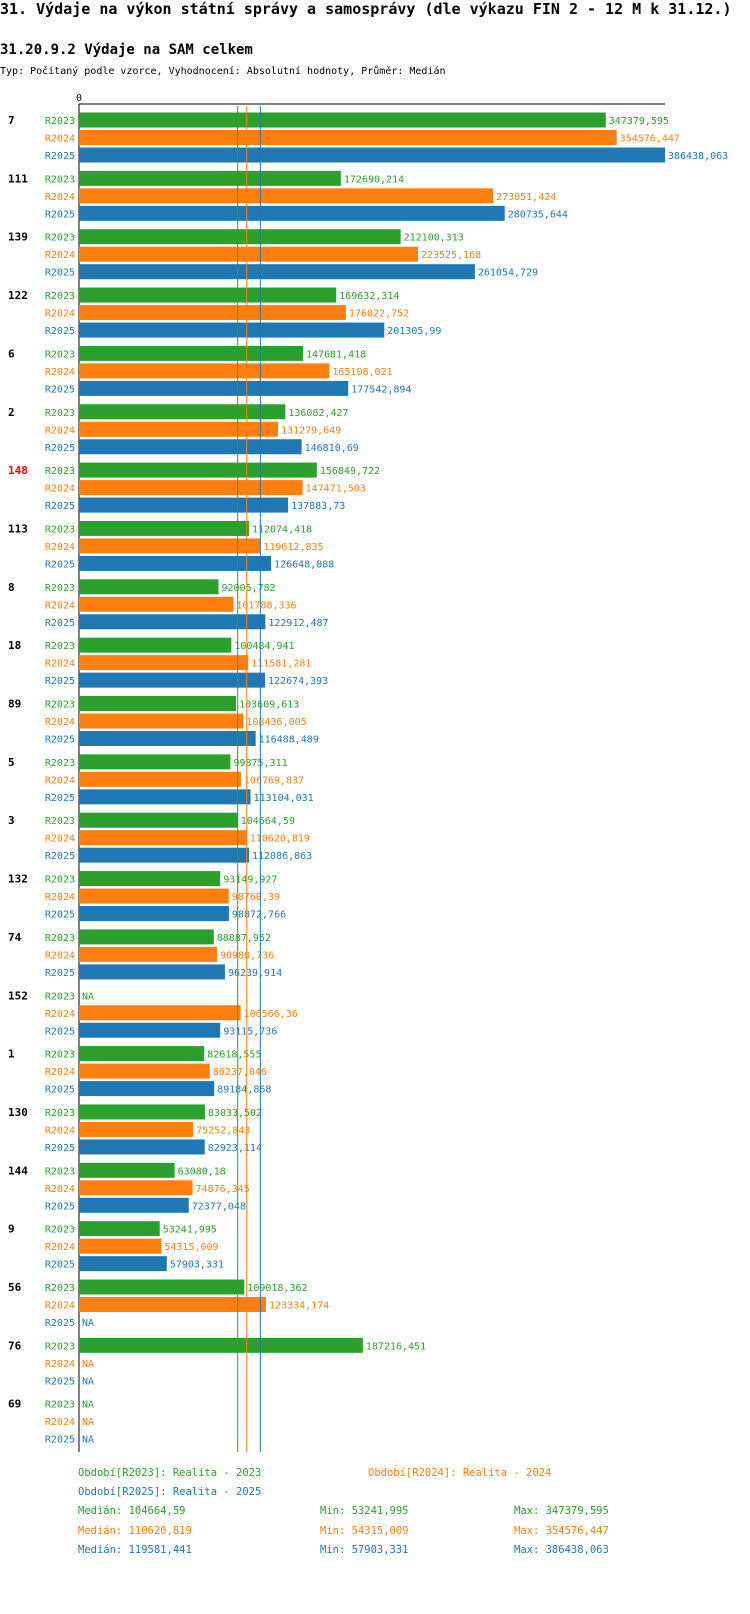  Describe the element at coordinates (414, 331) in the screenshot. I see `bar-value-label: 201305,99` at that location.